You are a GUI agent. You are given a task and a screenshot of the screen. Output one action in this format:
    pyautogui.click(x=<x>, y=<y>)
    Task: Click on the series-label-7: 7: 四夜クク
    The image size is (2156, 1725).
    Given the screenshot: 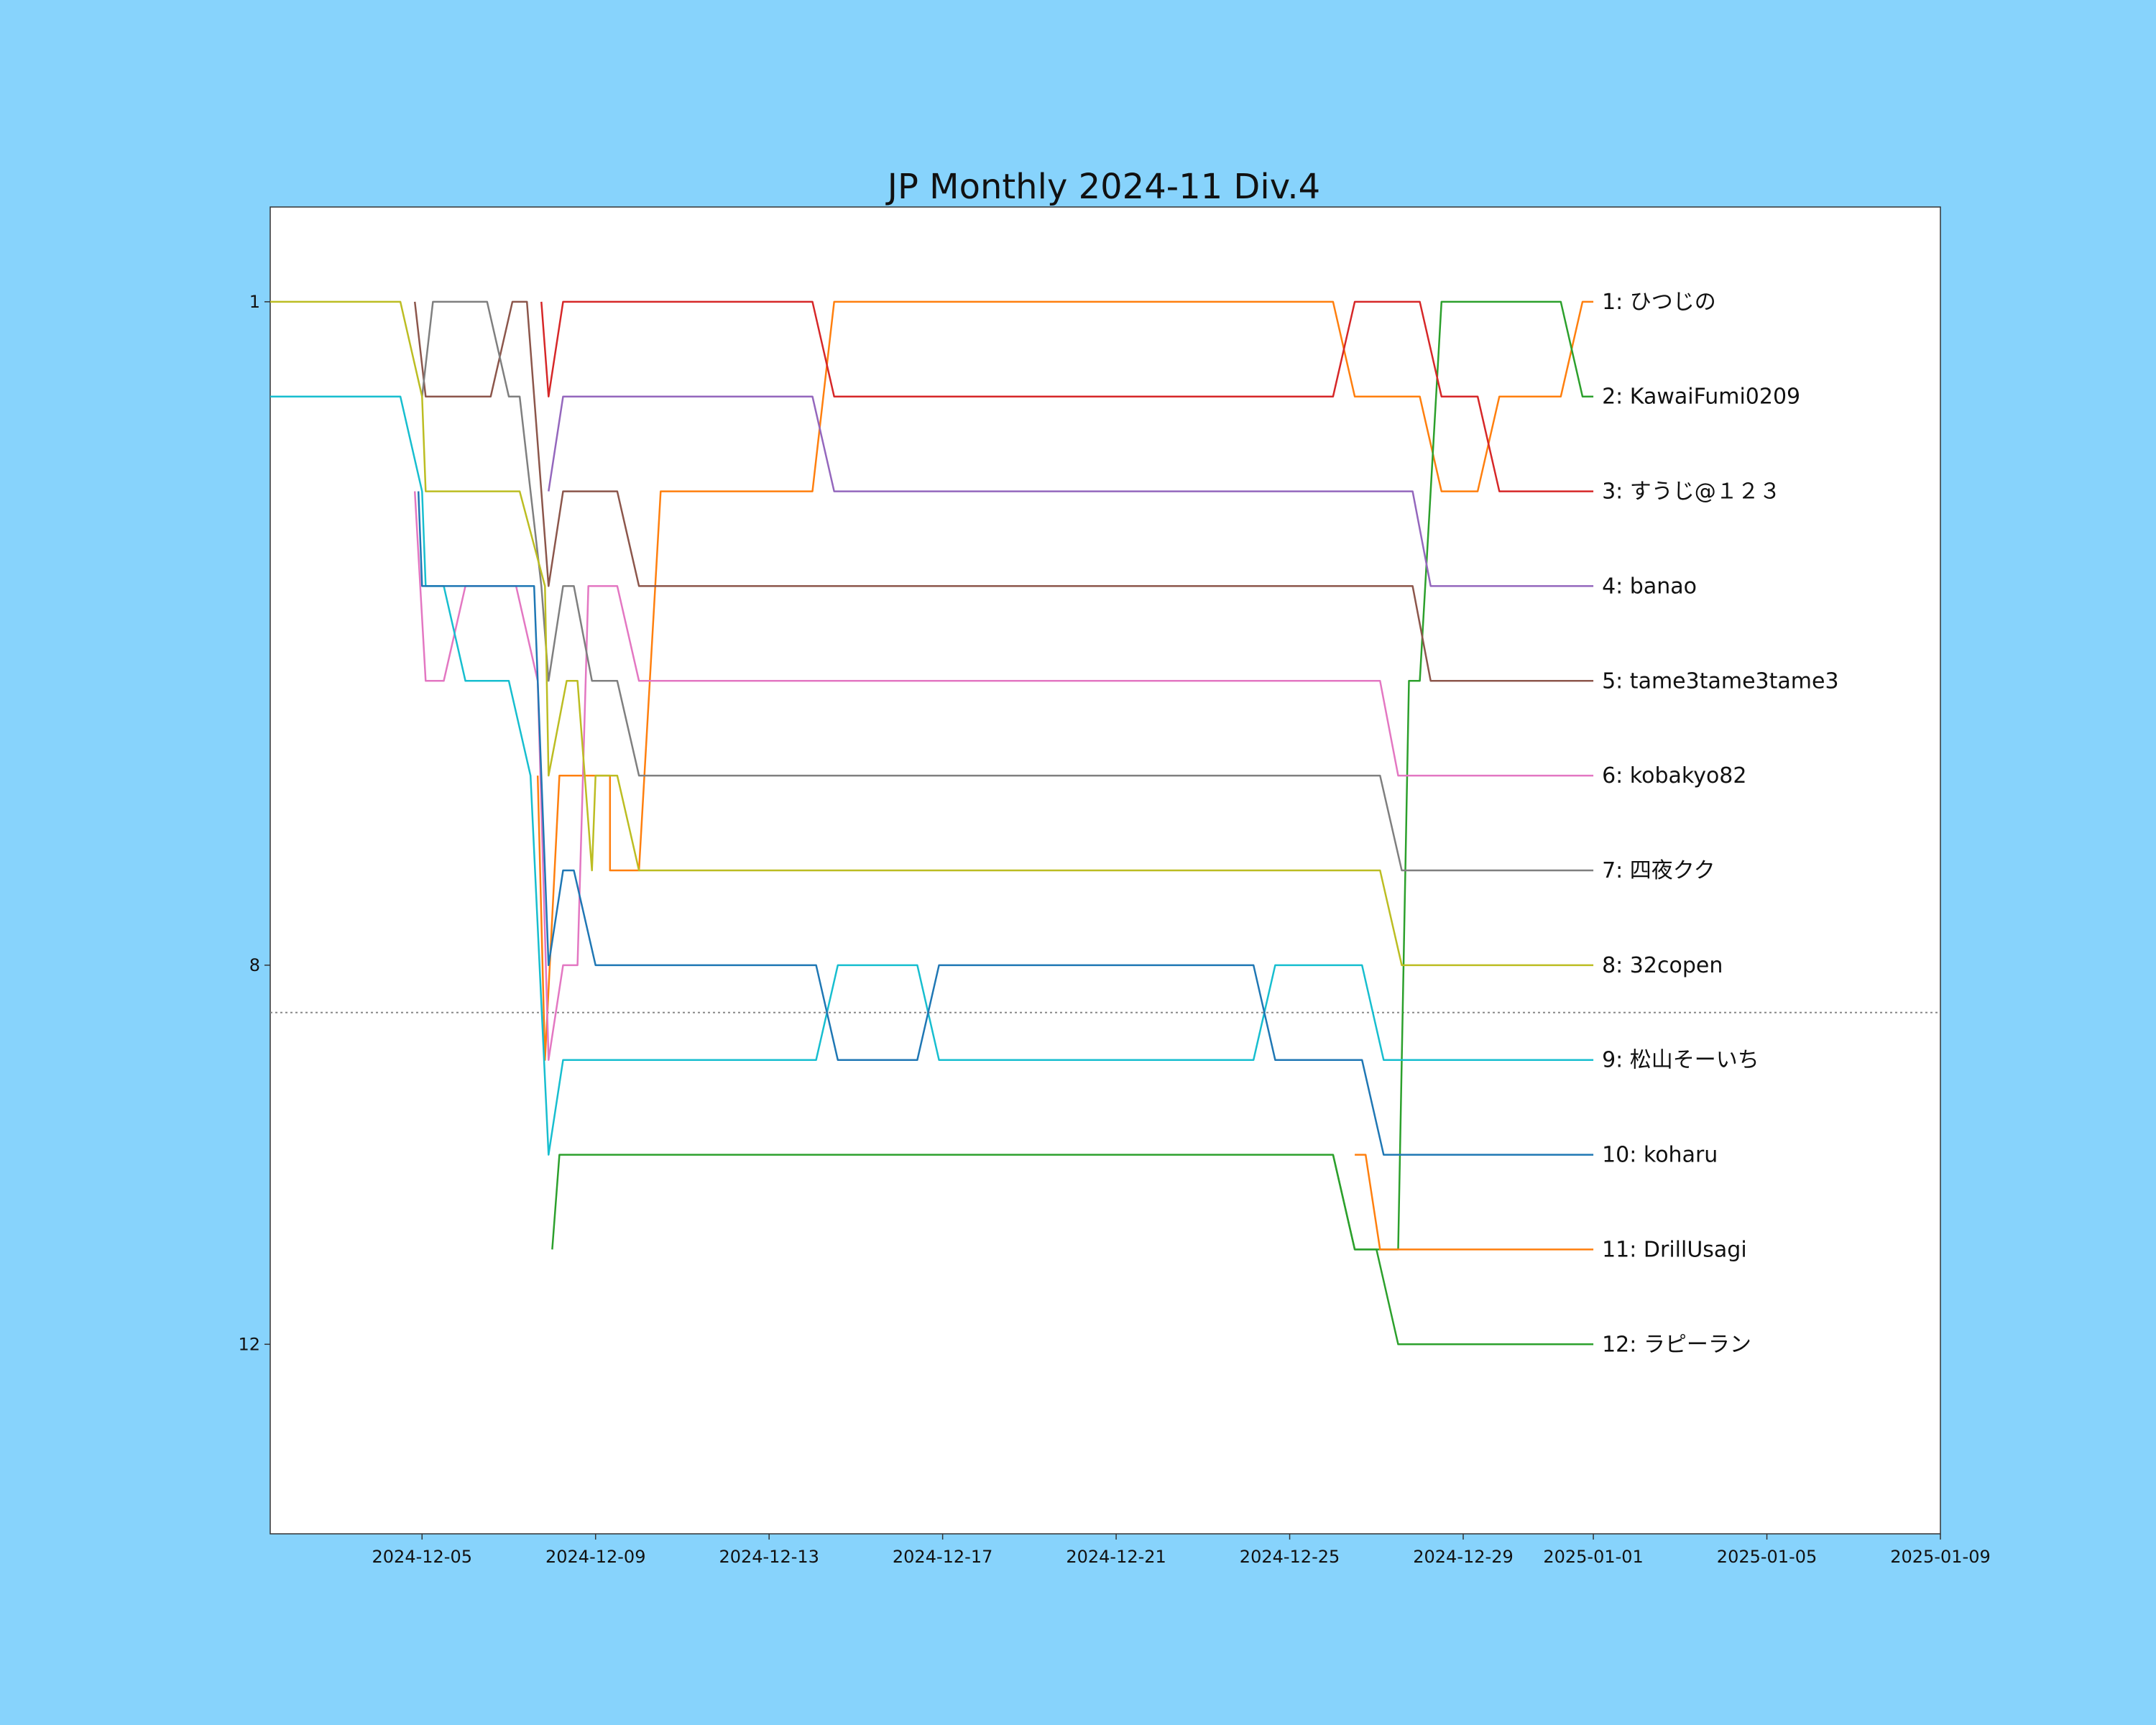 What is the action you would take?
    pyautogui.click(x=1658, y=870)
    